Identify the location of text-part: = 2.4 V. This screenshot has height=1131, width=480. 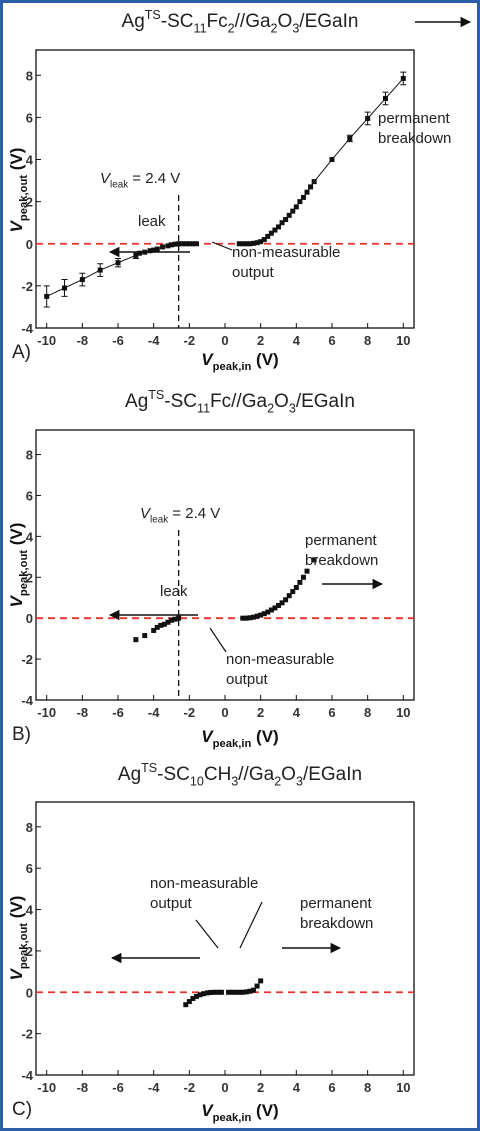
(194, 513).